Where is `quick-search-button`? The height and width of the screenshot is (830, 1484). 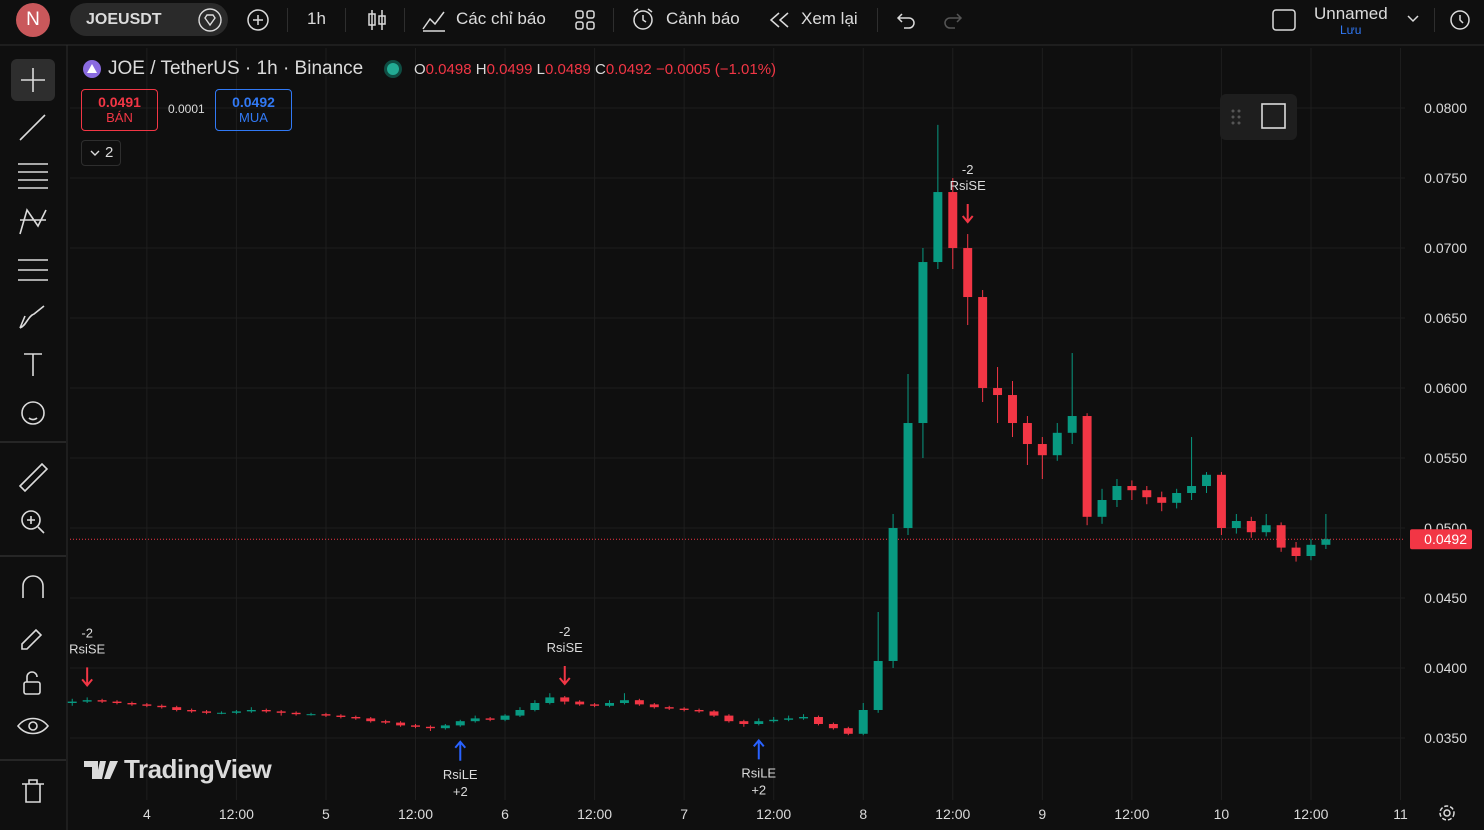 quick-search-button is located at coordinates (1461, 20).